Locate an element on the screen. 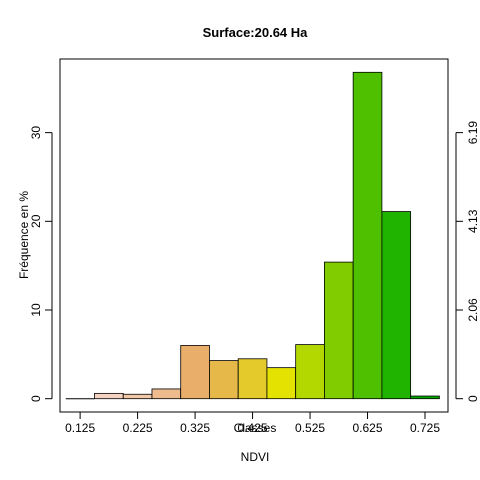 The width and height of the screenshot is (480, 480). chart-title: Surface:20.64 Ha is located at coordinates (256, 32).